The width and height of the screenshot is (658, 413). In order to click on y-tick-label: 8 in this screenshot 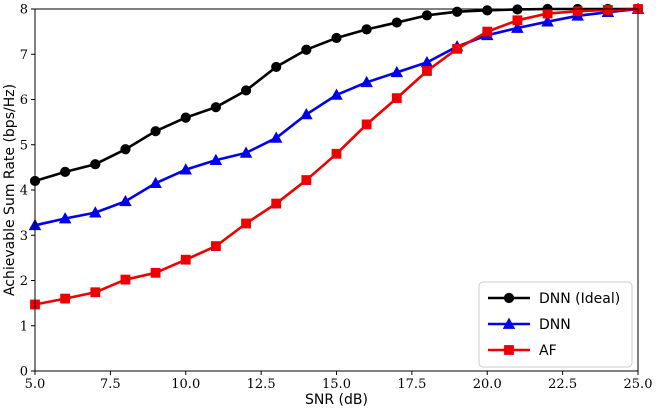, I will do `click(24, 10)`.